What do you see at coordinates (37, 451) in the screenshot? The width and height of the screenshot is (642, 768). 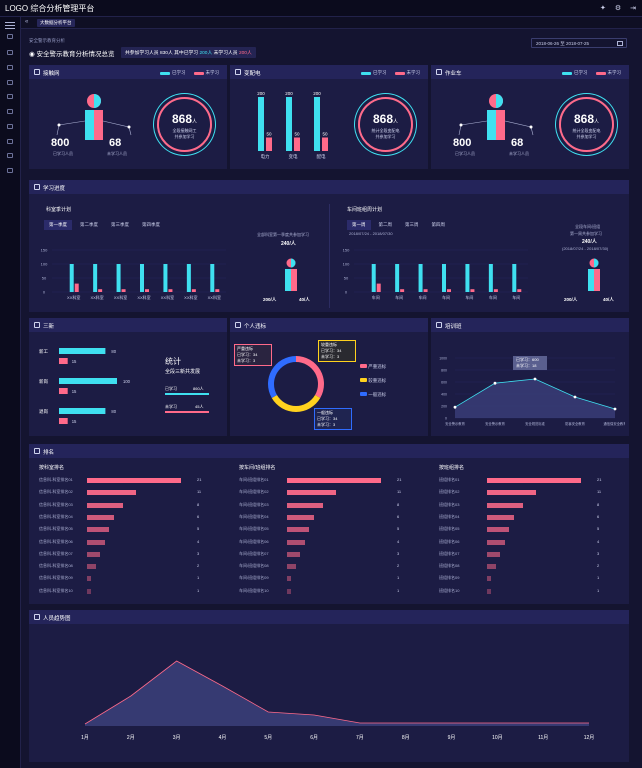 I see `list-icon` at bounding box center [37, 451].